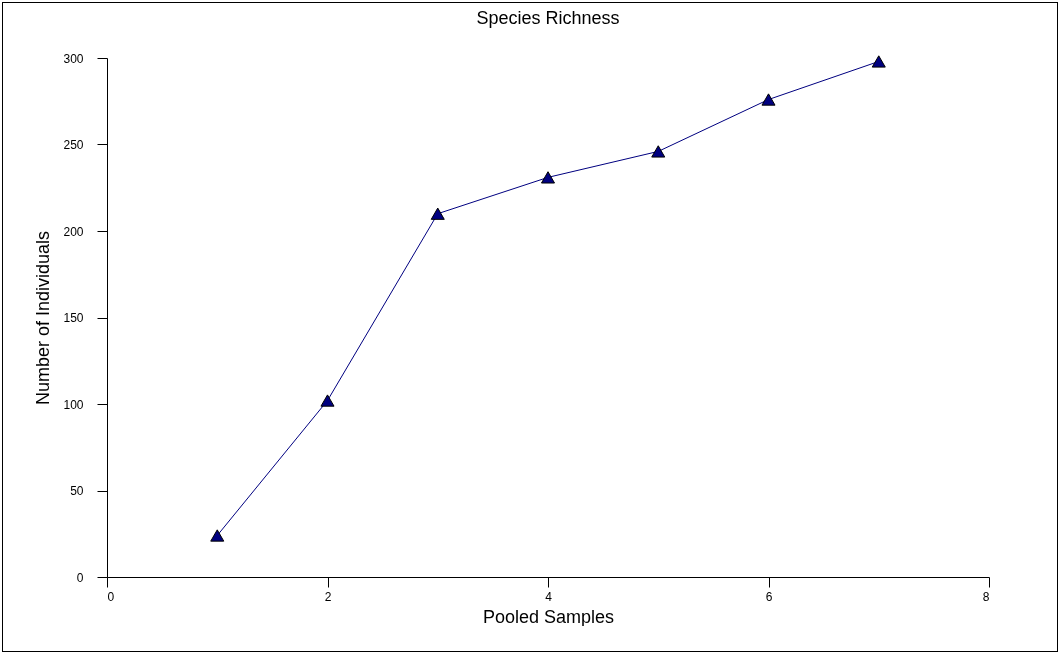 The width and height of the screenshot is (1062, 656). Describe the element at coordinates (73, 145) in the screenshot. I see `y-tick-label: 250` at that location.